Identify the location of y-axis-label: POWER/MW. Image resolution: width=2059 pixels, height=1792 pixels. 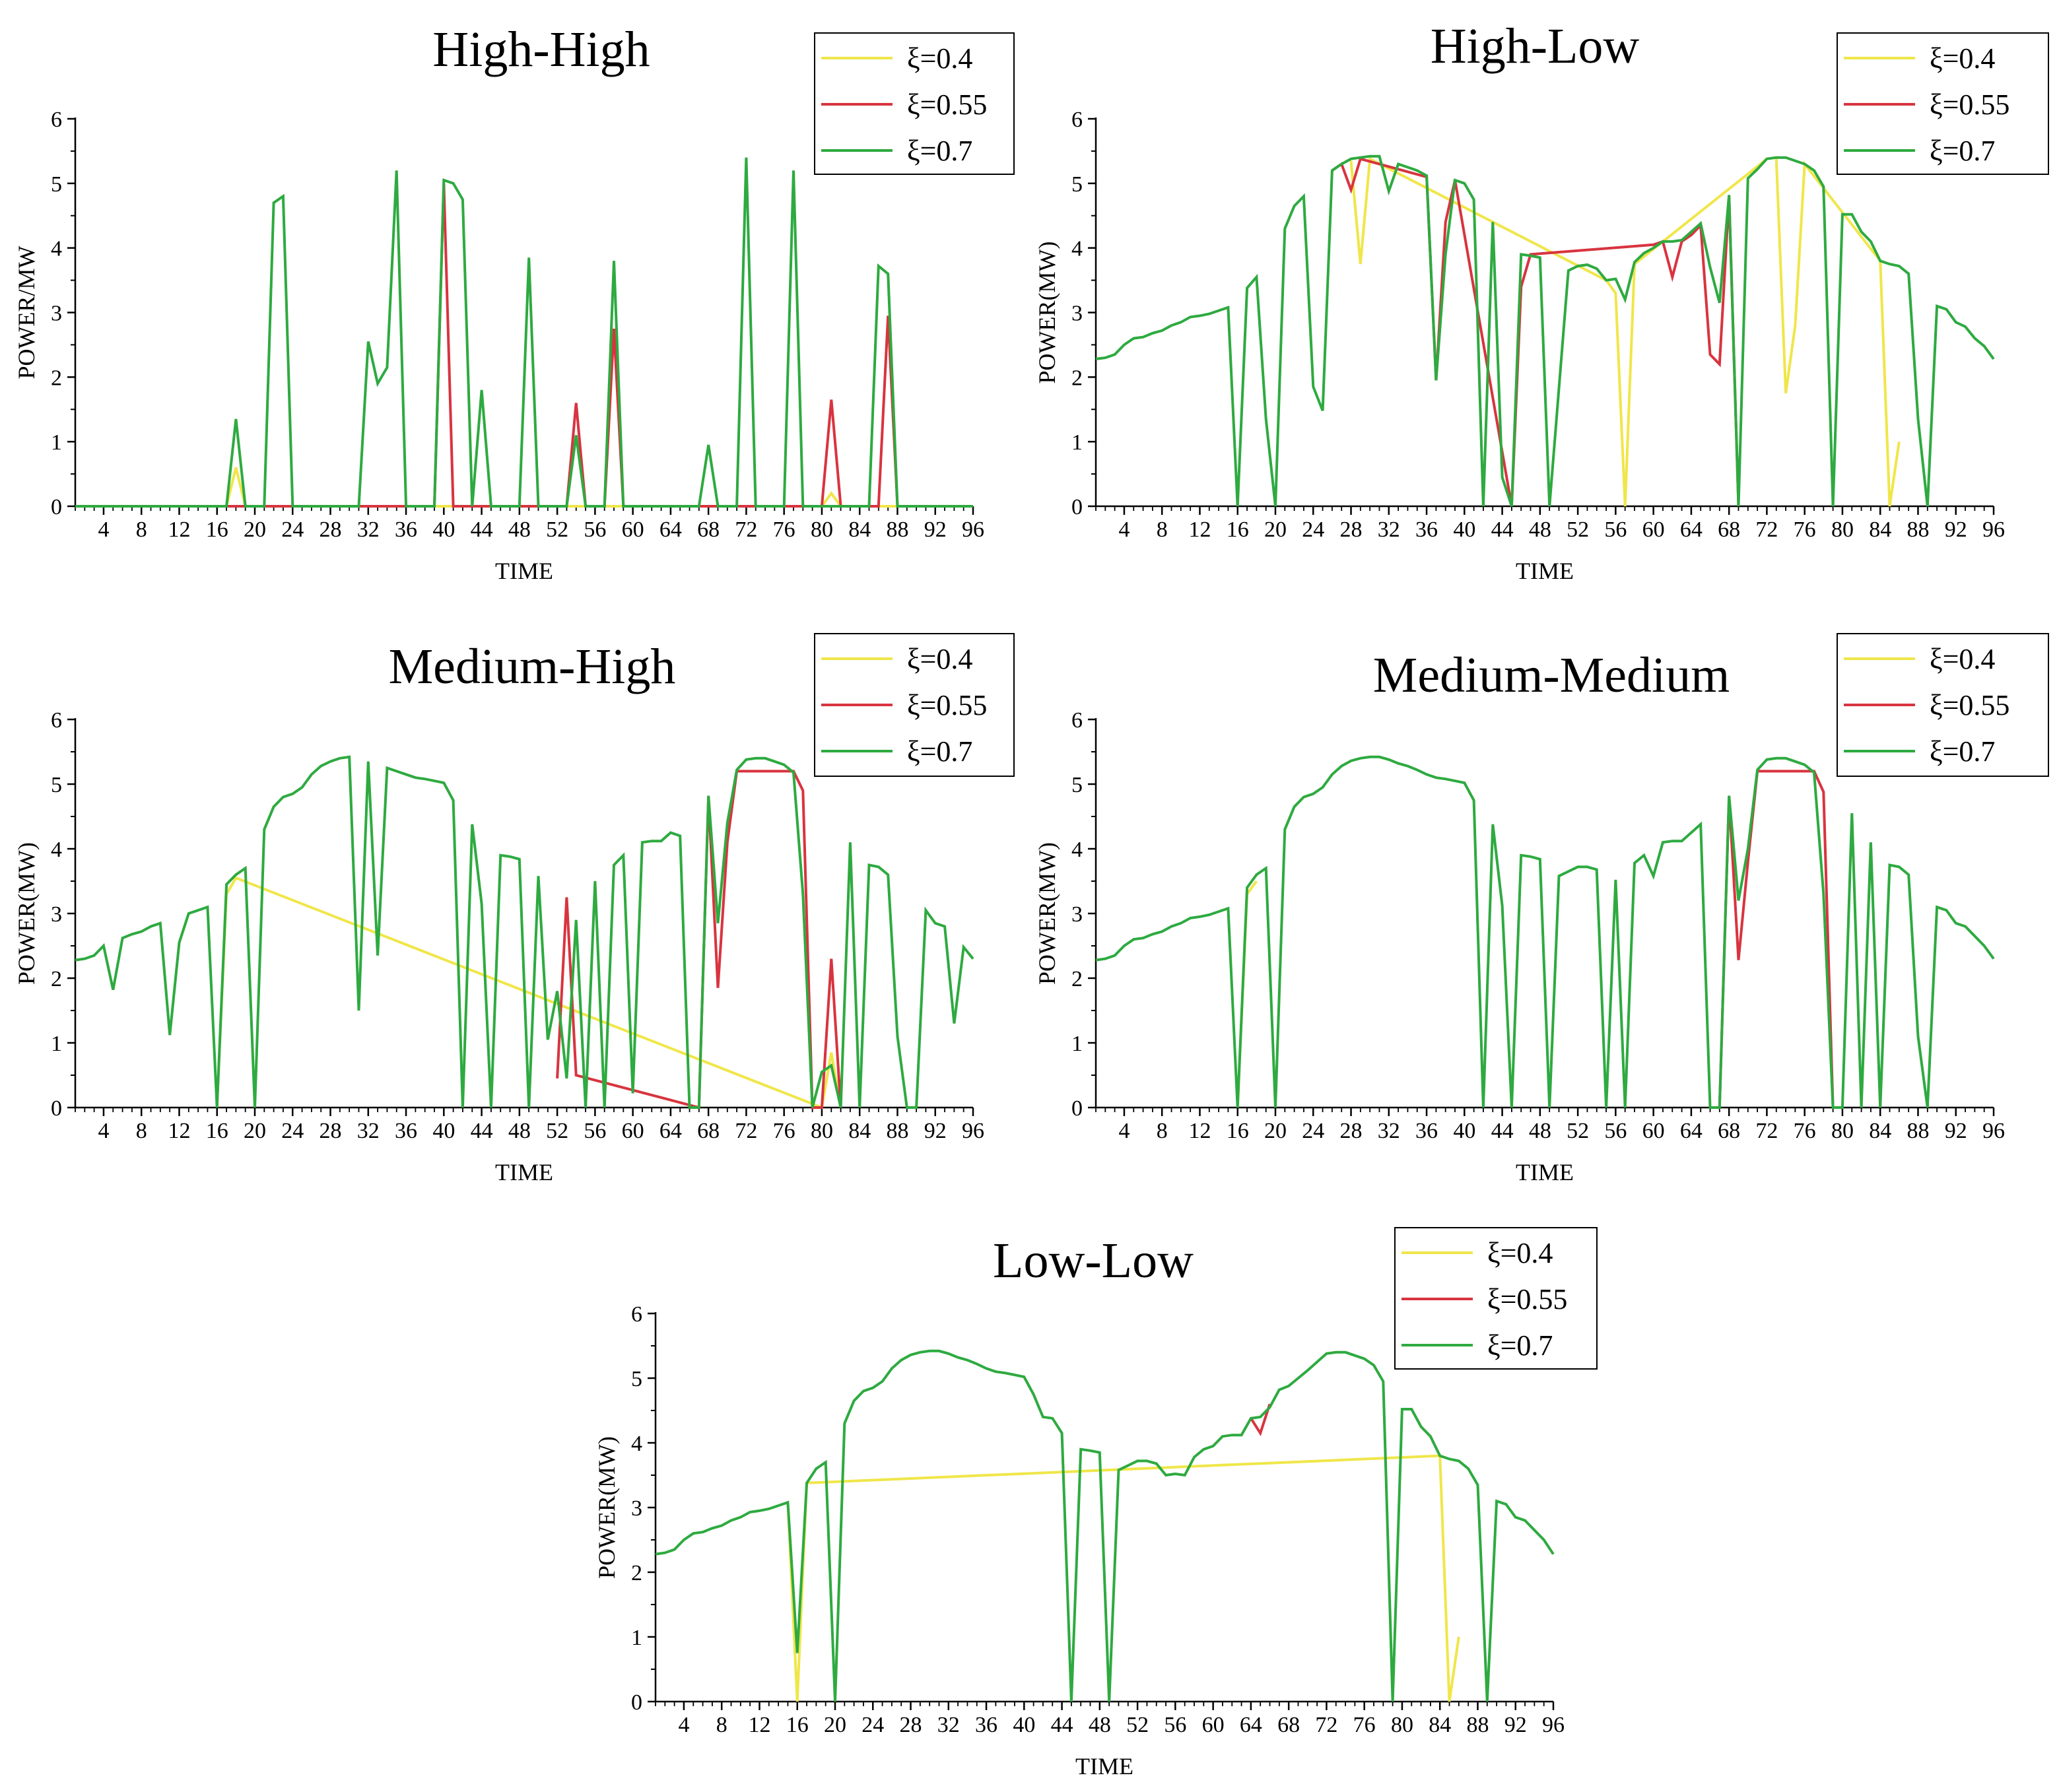
(26, 312).